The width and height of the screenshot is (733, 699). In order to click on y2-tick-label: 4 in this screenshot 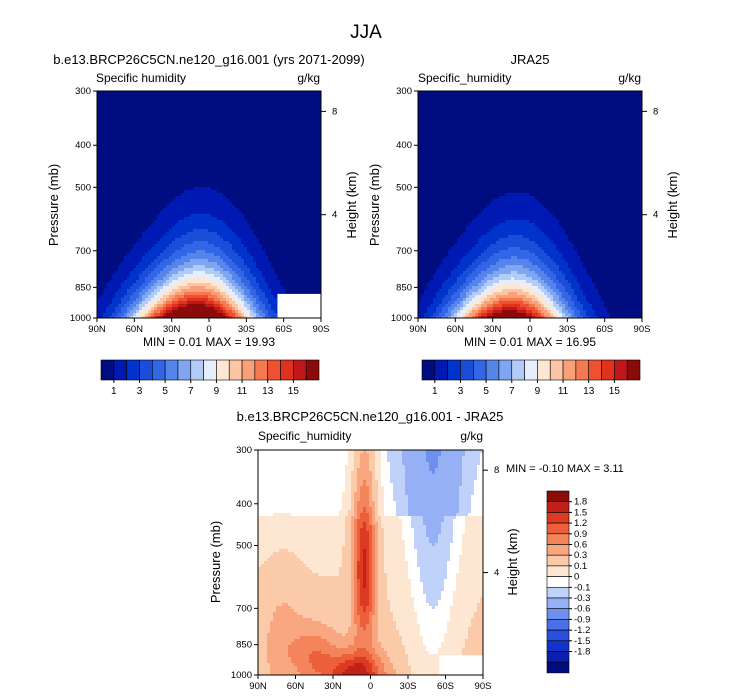, I will do `click(655, 215)`.